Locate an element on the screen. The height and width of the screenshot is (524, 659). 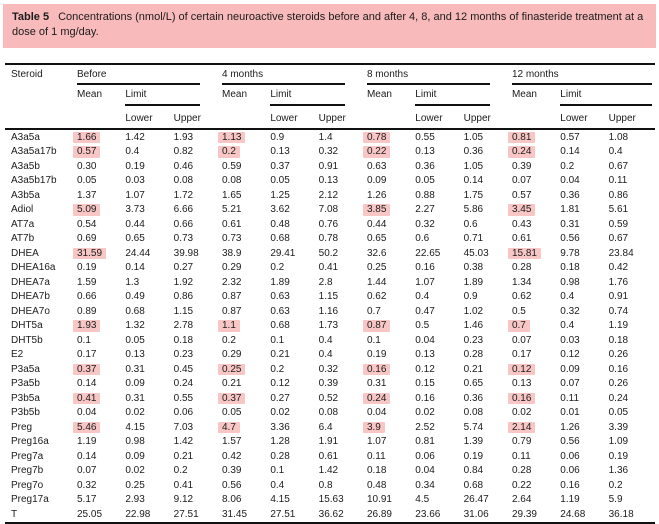
upper-cell: 0.08 is located at coordinates (473, 413).